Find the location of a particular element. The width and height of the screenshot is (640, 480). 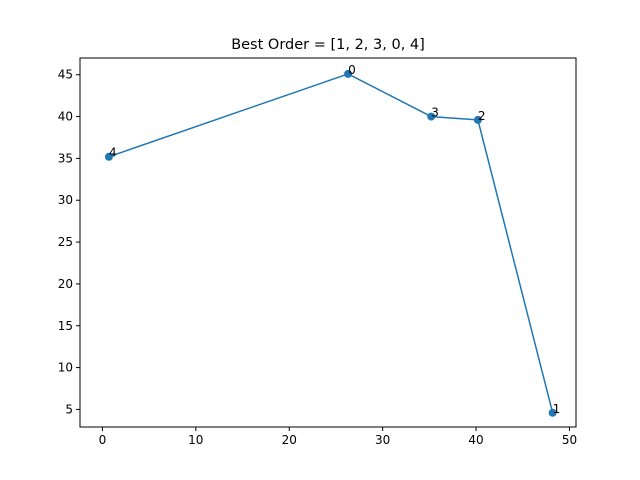

point-label-0: 0 is located at coordinates (352, 70).